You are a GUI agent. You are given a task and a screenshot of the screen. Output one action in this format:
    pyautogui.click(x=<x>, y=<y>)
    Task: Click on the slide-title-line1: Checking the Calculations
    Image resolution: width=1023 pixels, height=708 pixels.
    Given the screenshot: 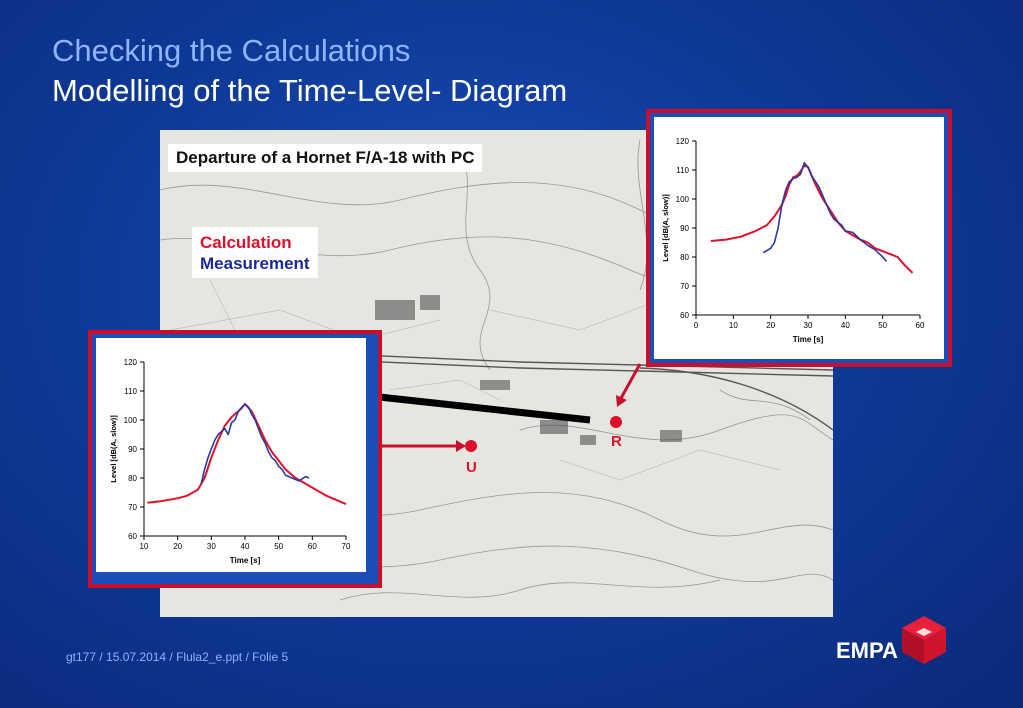 What is the action you would take?
    pyautogui.click(x=231, y=50)
    